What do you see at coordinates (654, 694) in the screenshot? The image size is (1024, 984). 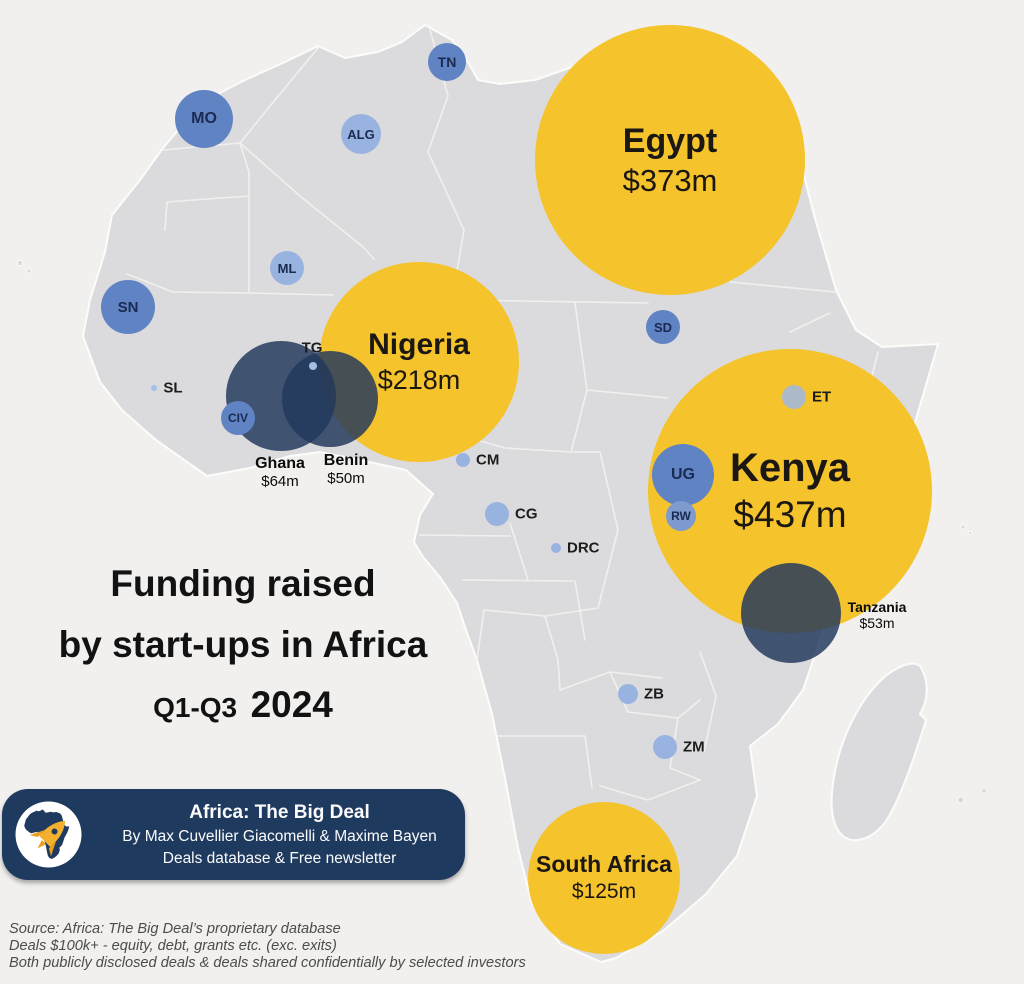 I see `label-zambia: ZB` at bounding box center [654, 694].